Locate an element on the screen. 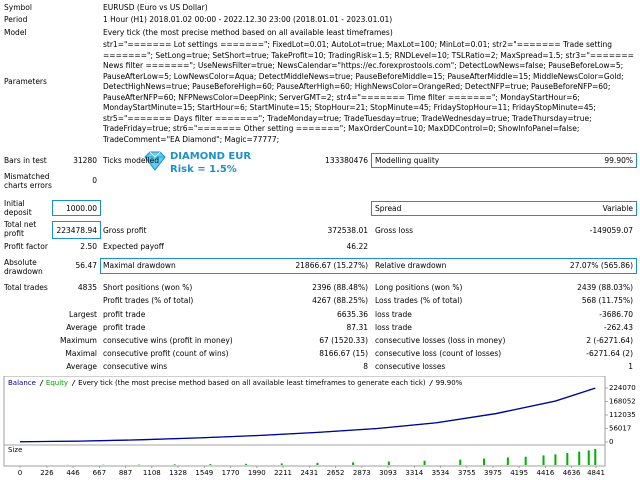 The height and width of the screenshot is (480, 640). value: 4835 is located at coordinates (87, 287).